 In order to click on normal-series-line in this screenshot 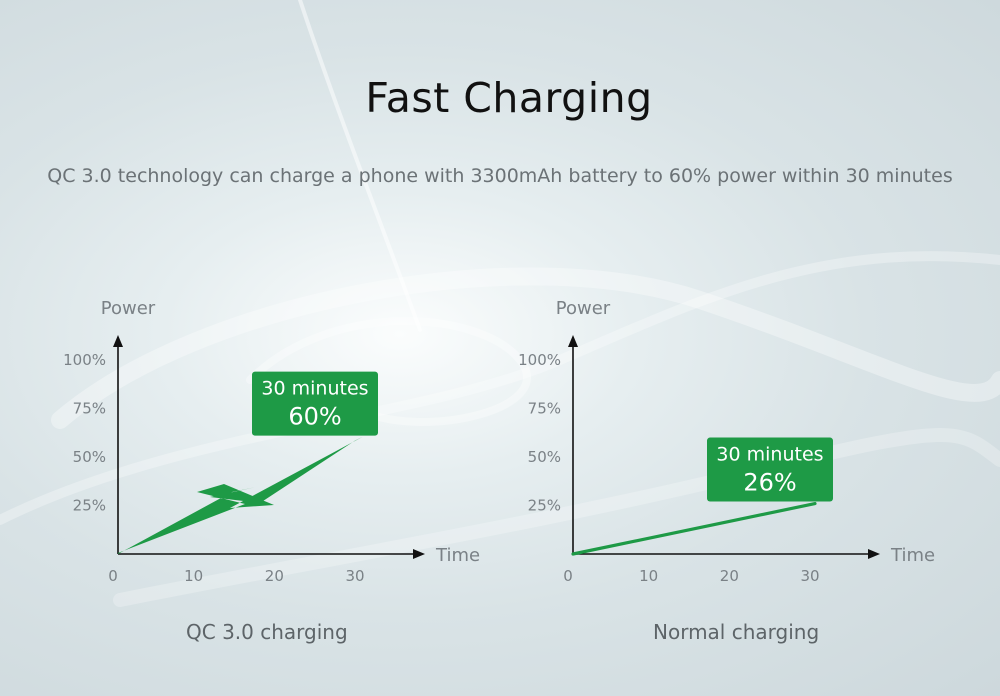, I will do `click(694, 528)`.